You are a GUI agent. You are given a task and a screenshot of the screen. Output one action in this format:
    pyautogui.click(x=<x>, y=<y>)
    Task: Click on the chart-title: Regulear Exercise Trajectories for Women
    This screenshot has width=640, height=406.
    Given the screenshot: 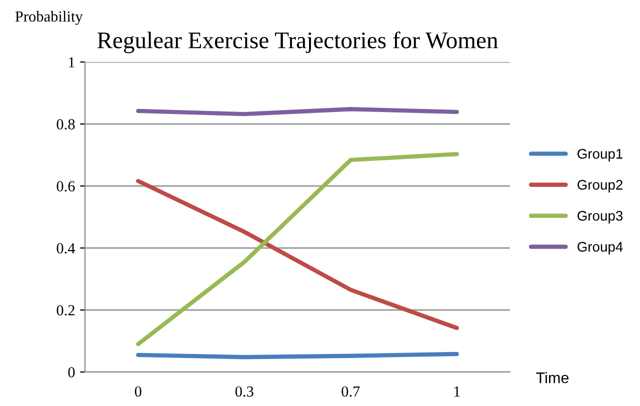 What is the action you would take?
    pyautogui.click(x=297, y=42)
    